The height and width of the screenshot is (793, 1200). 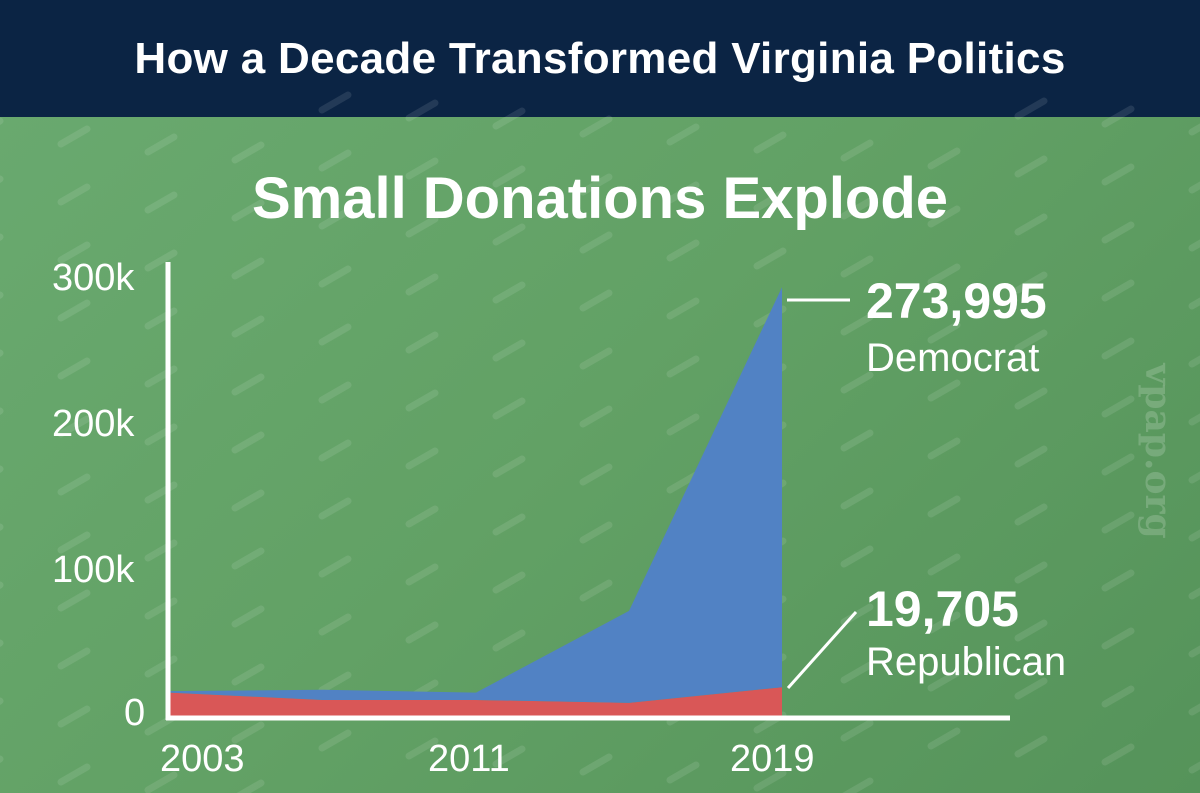 What do you see at coordinates (93, 570) in the screenshot?
I see `y-tick-label: 100k` at bounding box center [93, 570].